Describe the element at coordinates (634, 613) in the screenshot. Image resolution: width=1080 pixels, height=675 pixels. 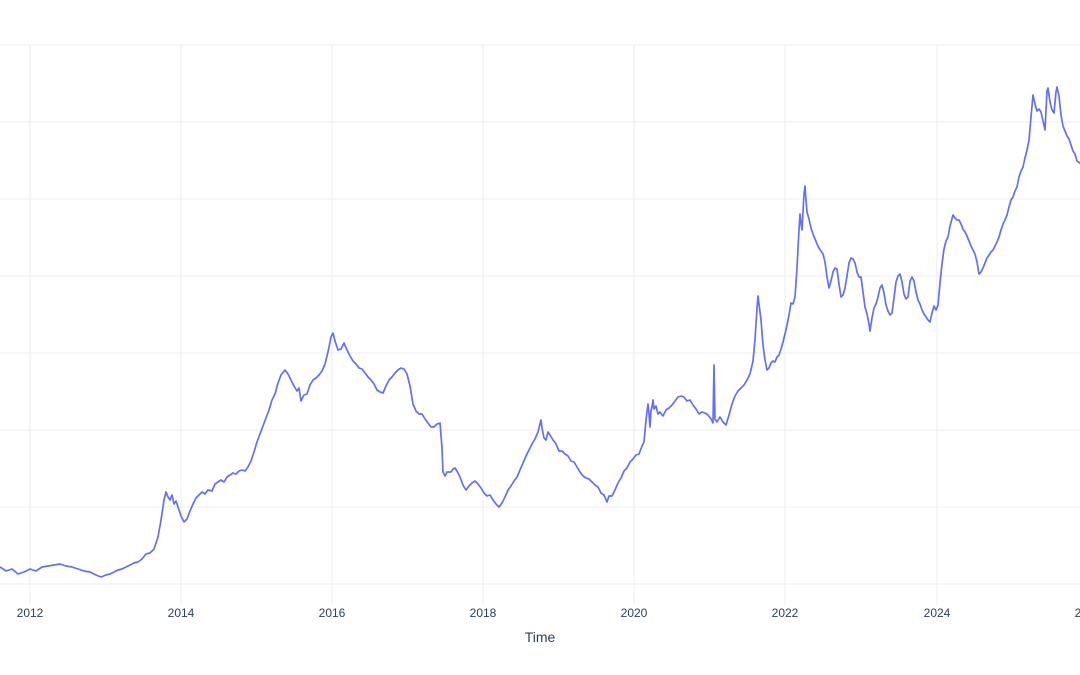
I see `x-tick-label-2020: 2020` at that location.